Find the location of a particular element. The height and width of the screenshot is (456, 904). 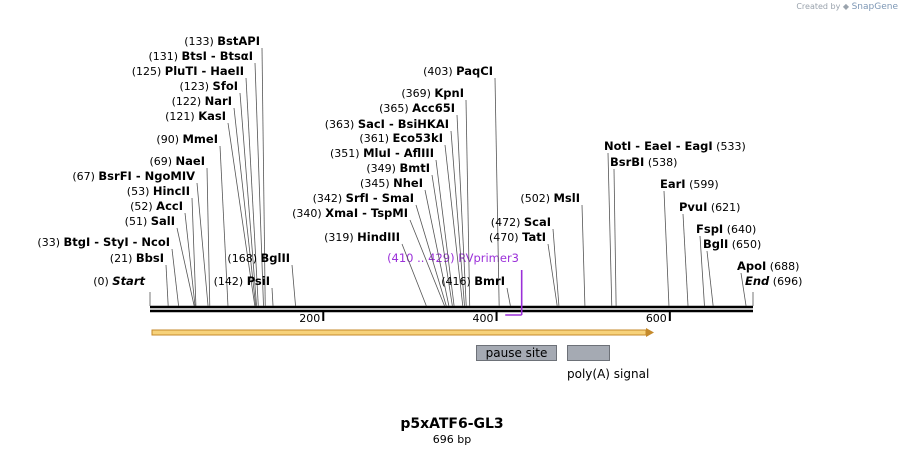

site-position: (51) is located at coordinates (138, 221).